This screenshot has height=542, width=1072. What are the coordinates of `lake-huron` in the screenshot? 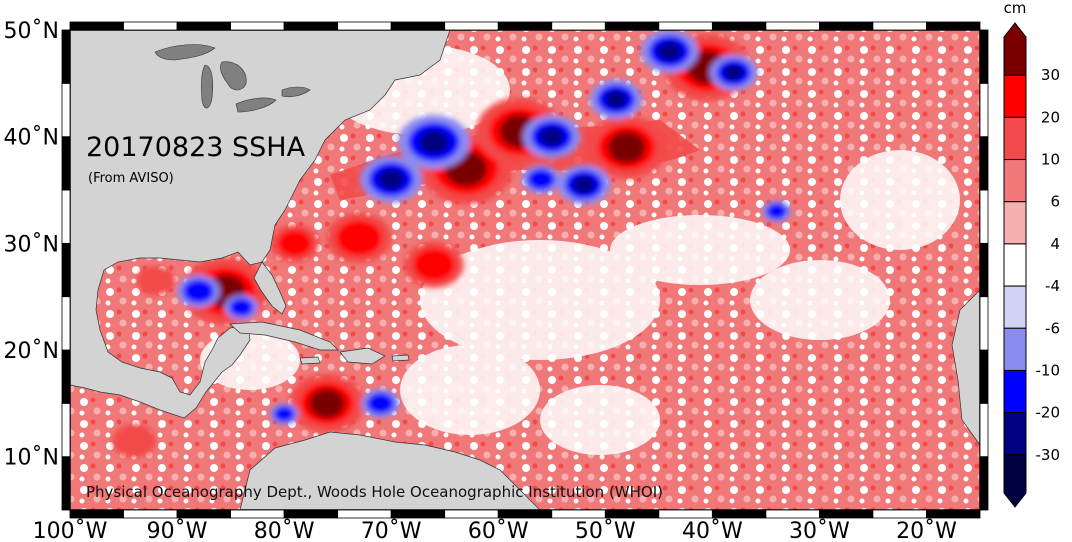 It's located at (233, 76).